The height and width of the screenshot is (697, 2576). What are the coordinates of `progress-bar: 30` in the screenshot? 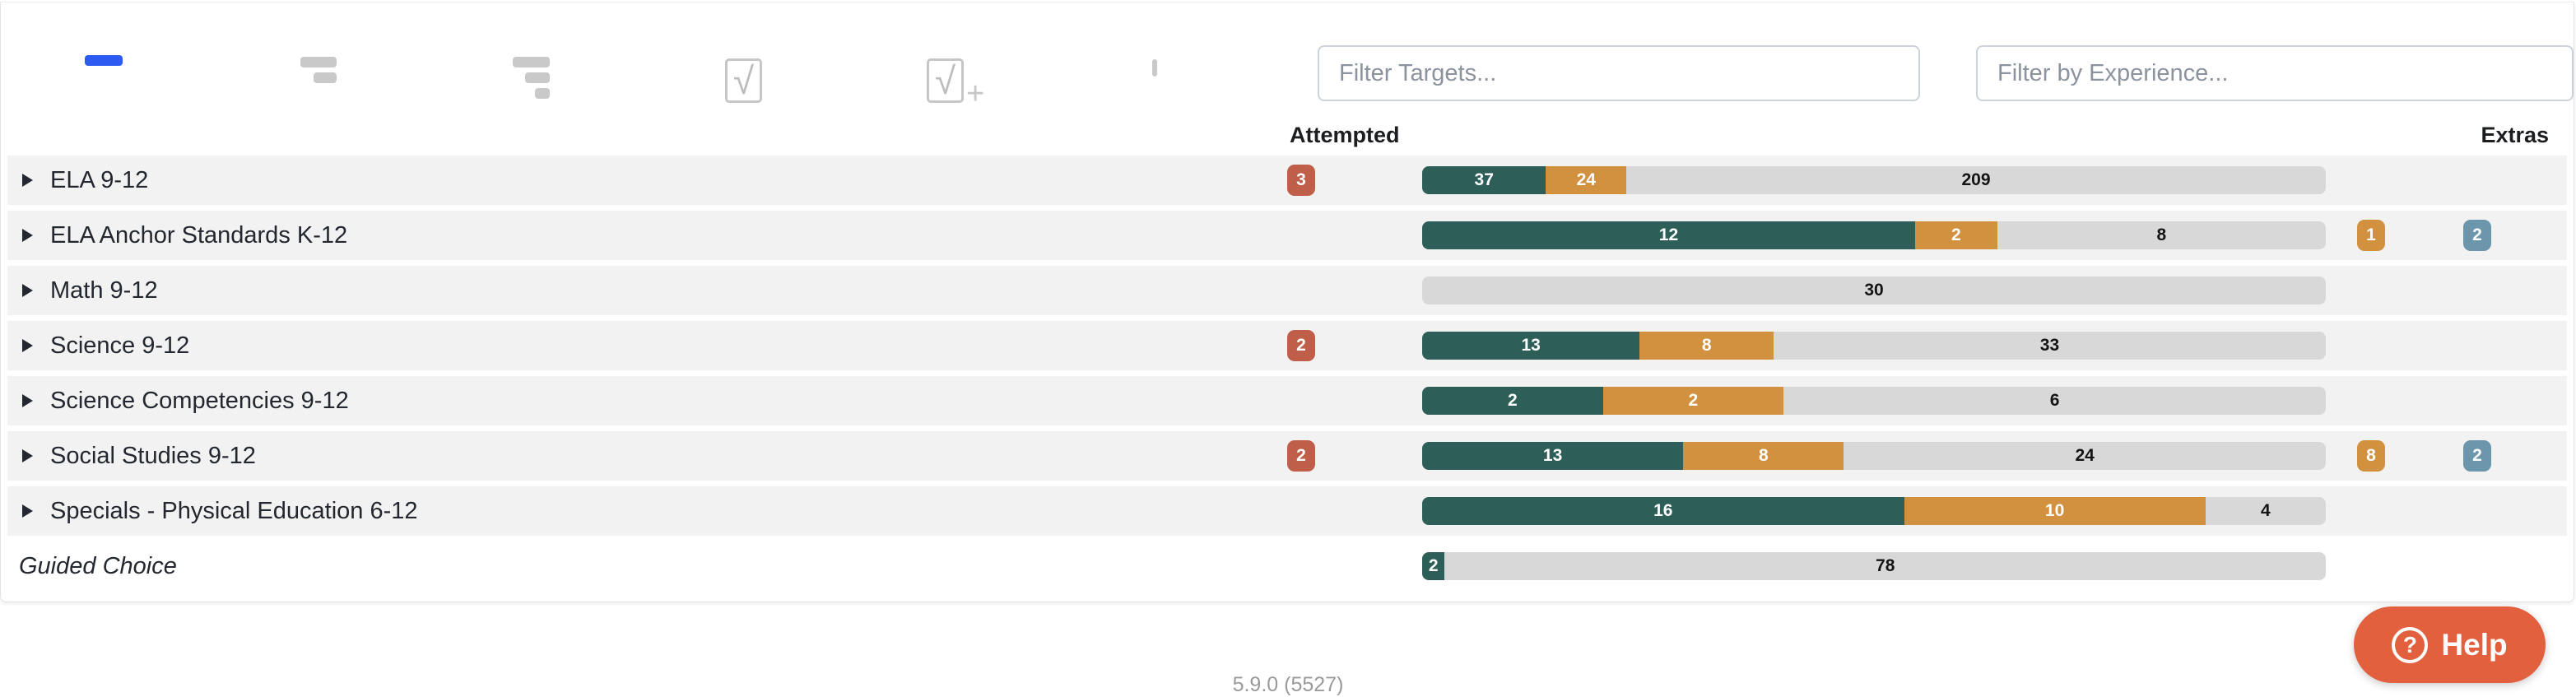 It's located at (1874, 290).